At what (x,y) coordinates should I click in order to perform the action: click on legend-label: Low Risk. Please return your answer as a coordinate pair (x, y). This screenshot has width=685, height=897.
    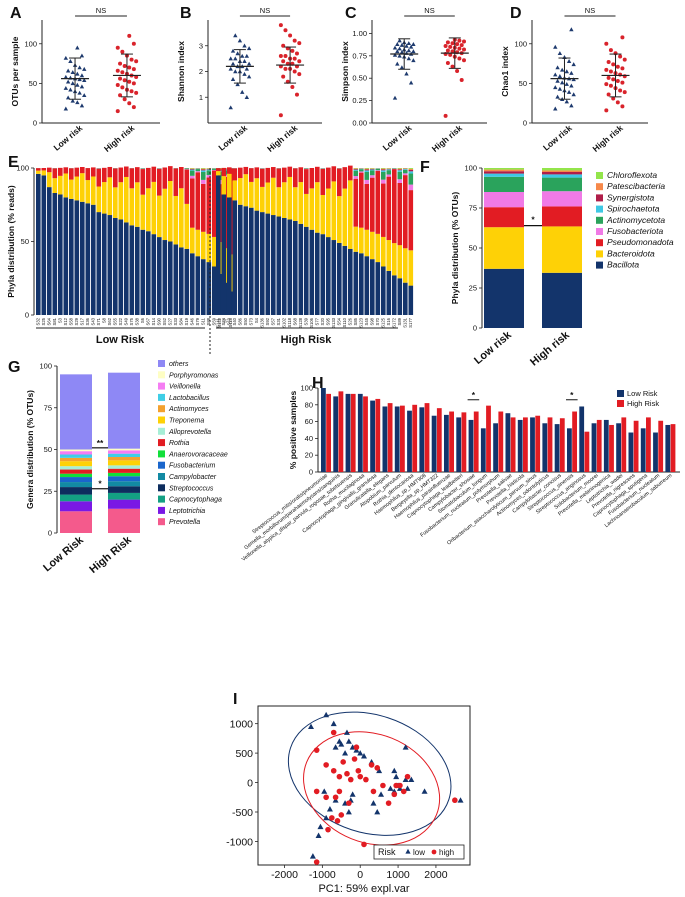
    Looking at the image, I should click on (642, 393).